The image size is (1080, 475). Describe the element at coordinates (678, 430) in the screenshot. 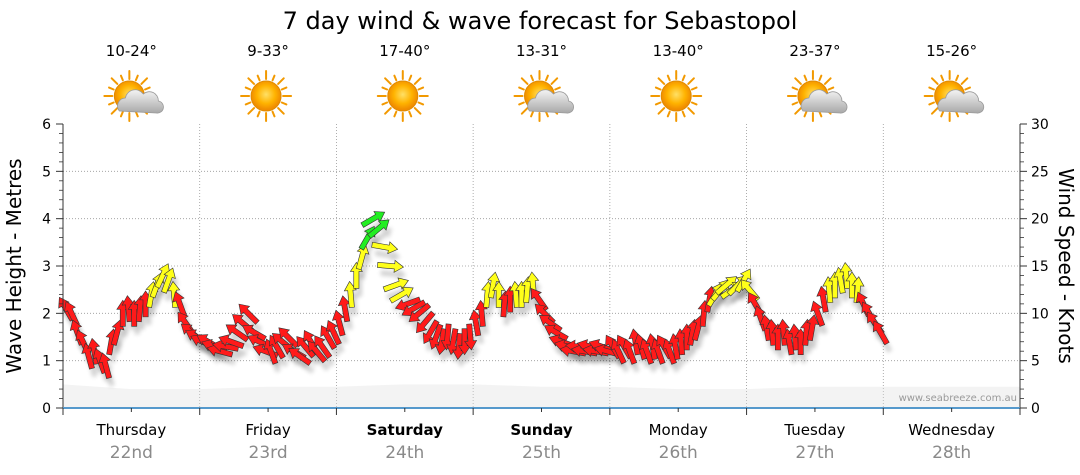

I see `day-name-label: Monday` at that location.